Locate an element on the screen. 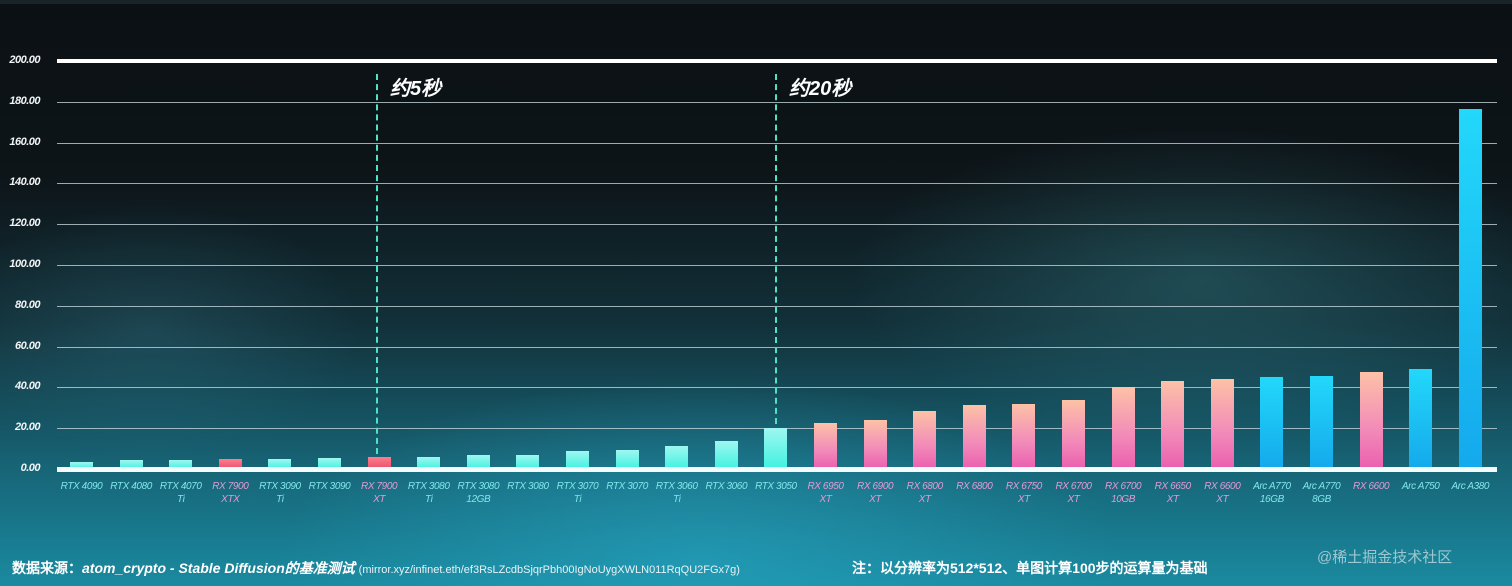  x-tick-label: RX 6800 is located at coordinates (974, 486).